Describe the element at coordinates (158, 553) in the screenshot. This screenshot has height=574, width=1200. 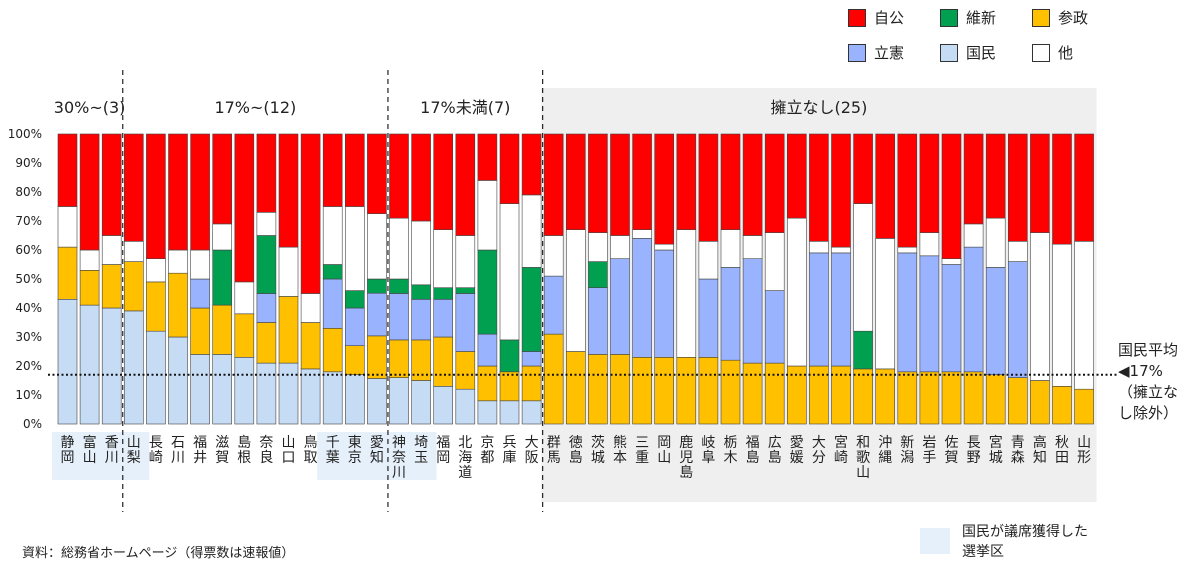
I see `source-note: 資料：総務省ホームページ（得票数は速報値）` at that location.